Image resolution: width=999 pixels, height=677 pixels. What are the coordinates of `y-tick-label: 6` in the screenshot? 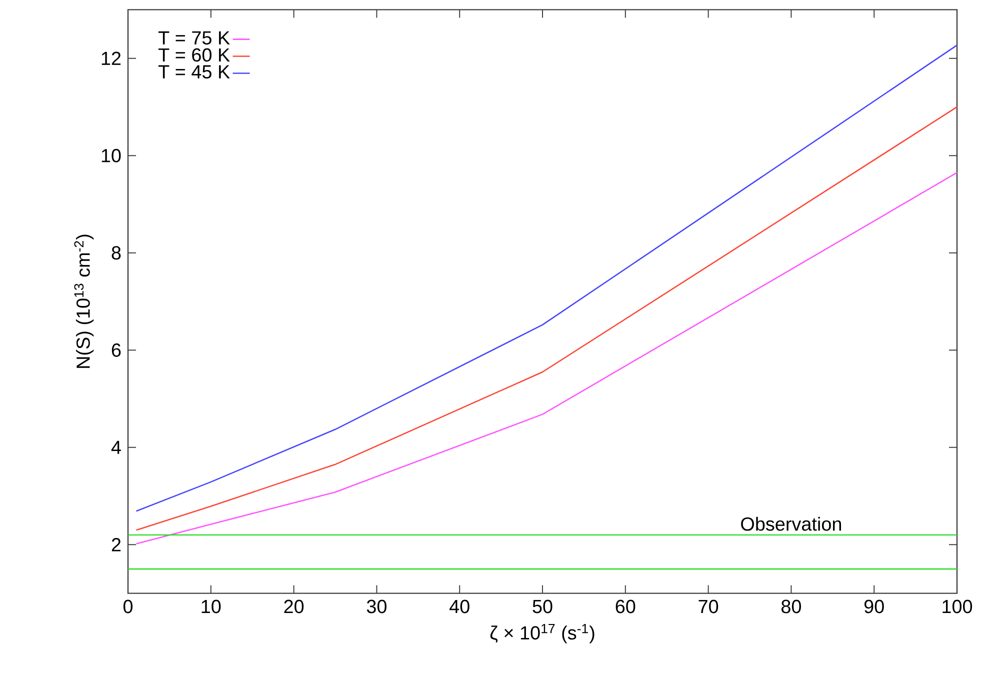 It's located at (116, 350).